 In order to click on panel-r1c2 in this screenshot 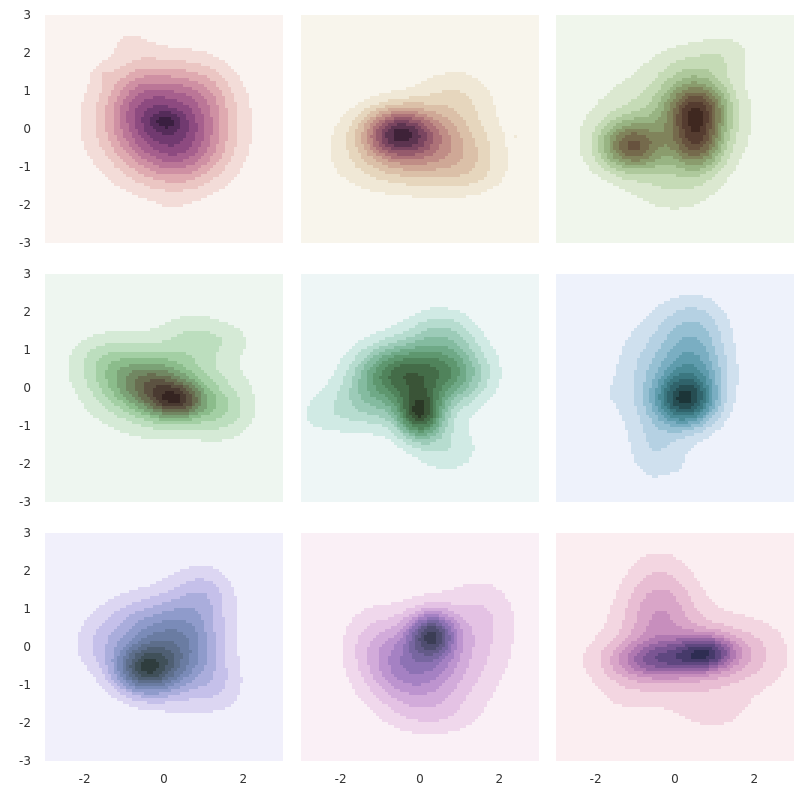, I will do `click(420, 129)`.